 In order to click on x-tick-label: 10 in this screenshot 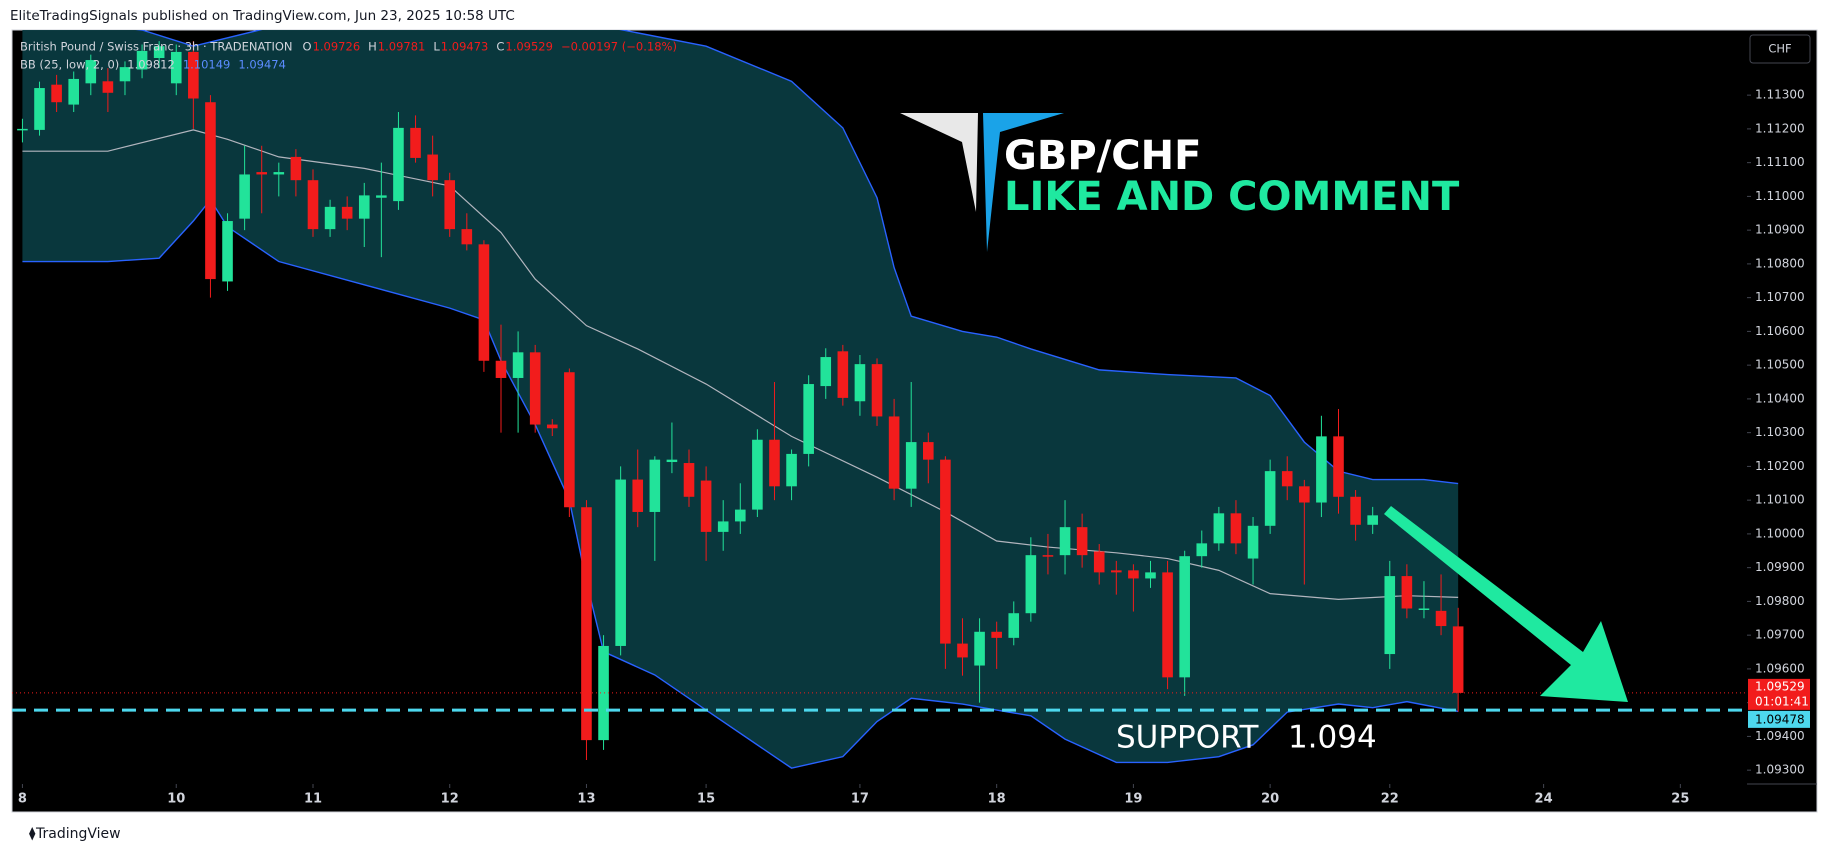, I will do `click(176, 799)`.